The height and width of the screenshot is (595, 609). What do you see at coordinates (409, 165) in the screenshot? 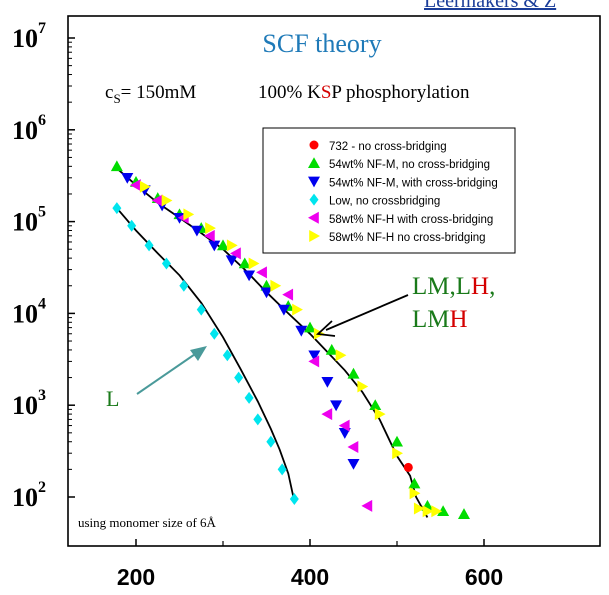
I see `legend-label: 54wt% NF-M, no cross-bridging` at bounding box center [409, 165].